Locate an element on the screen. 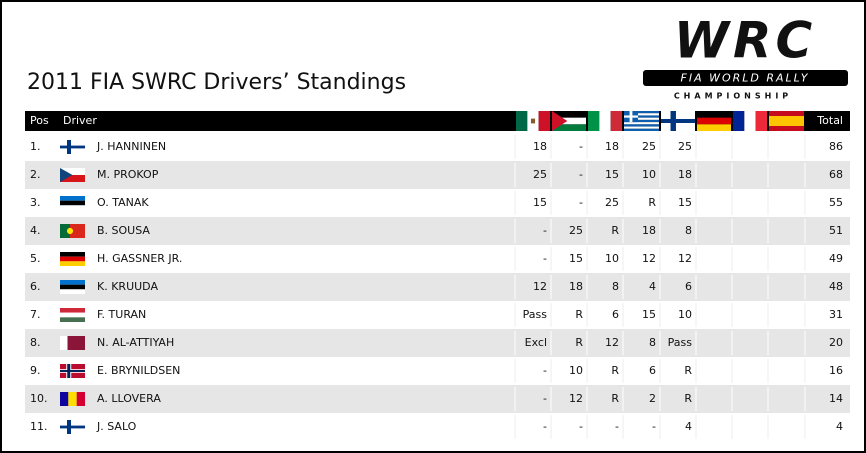  driver-name: B. SOUSA is located at coordinates (123, 230).